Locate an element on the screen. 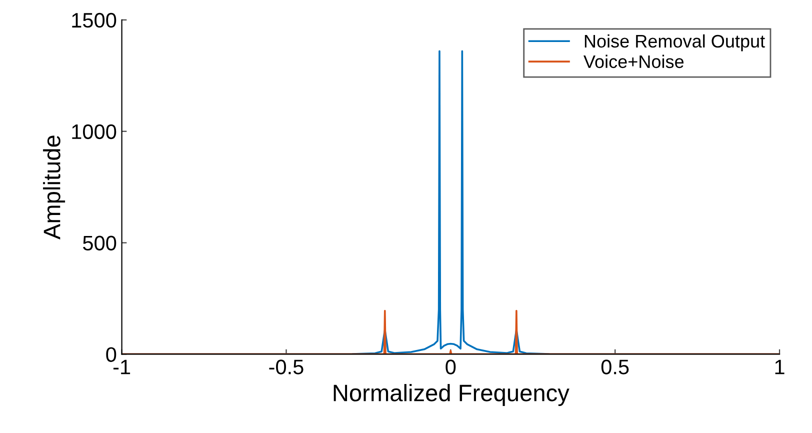 The width and height of the screenshot is (812, 433). x-axis-title: Normalized Frequency is located at coordinates (452, 395).